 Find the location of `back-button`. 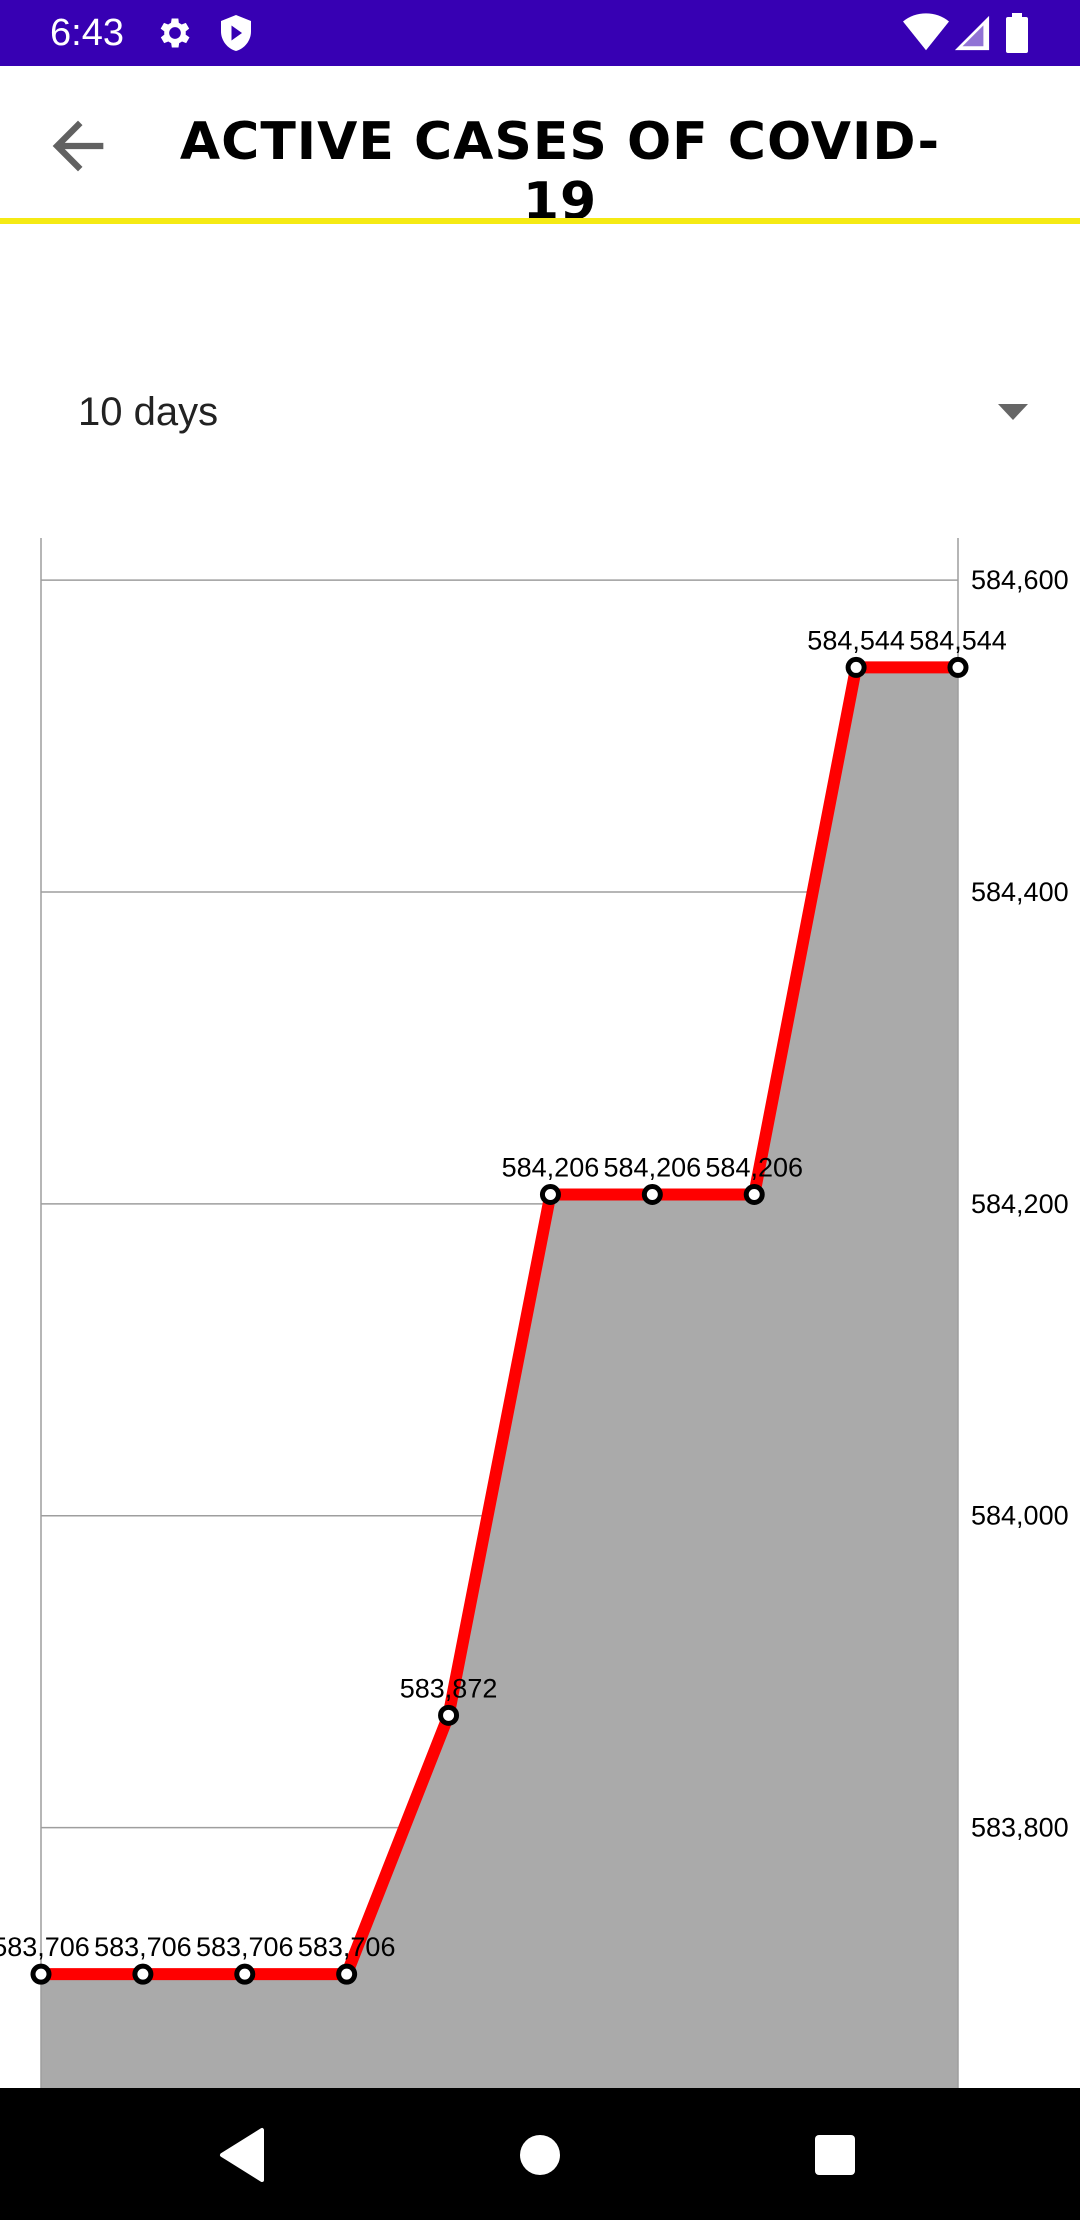

back-button is located at coordinates (78, 146).